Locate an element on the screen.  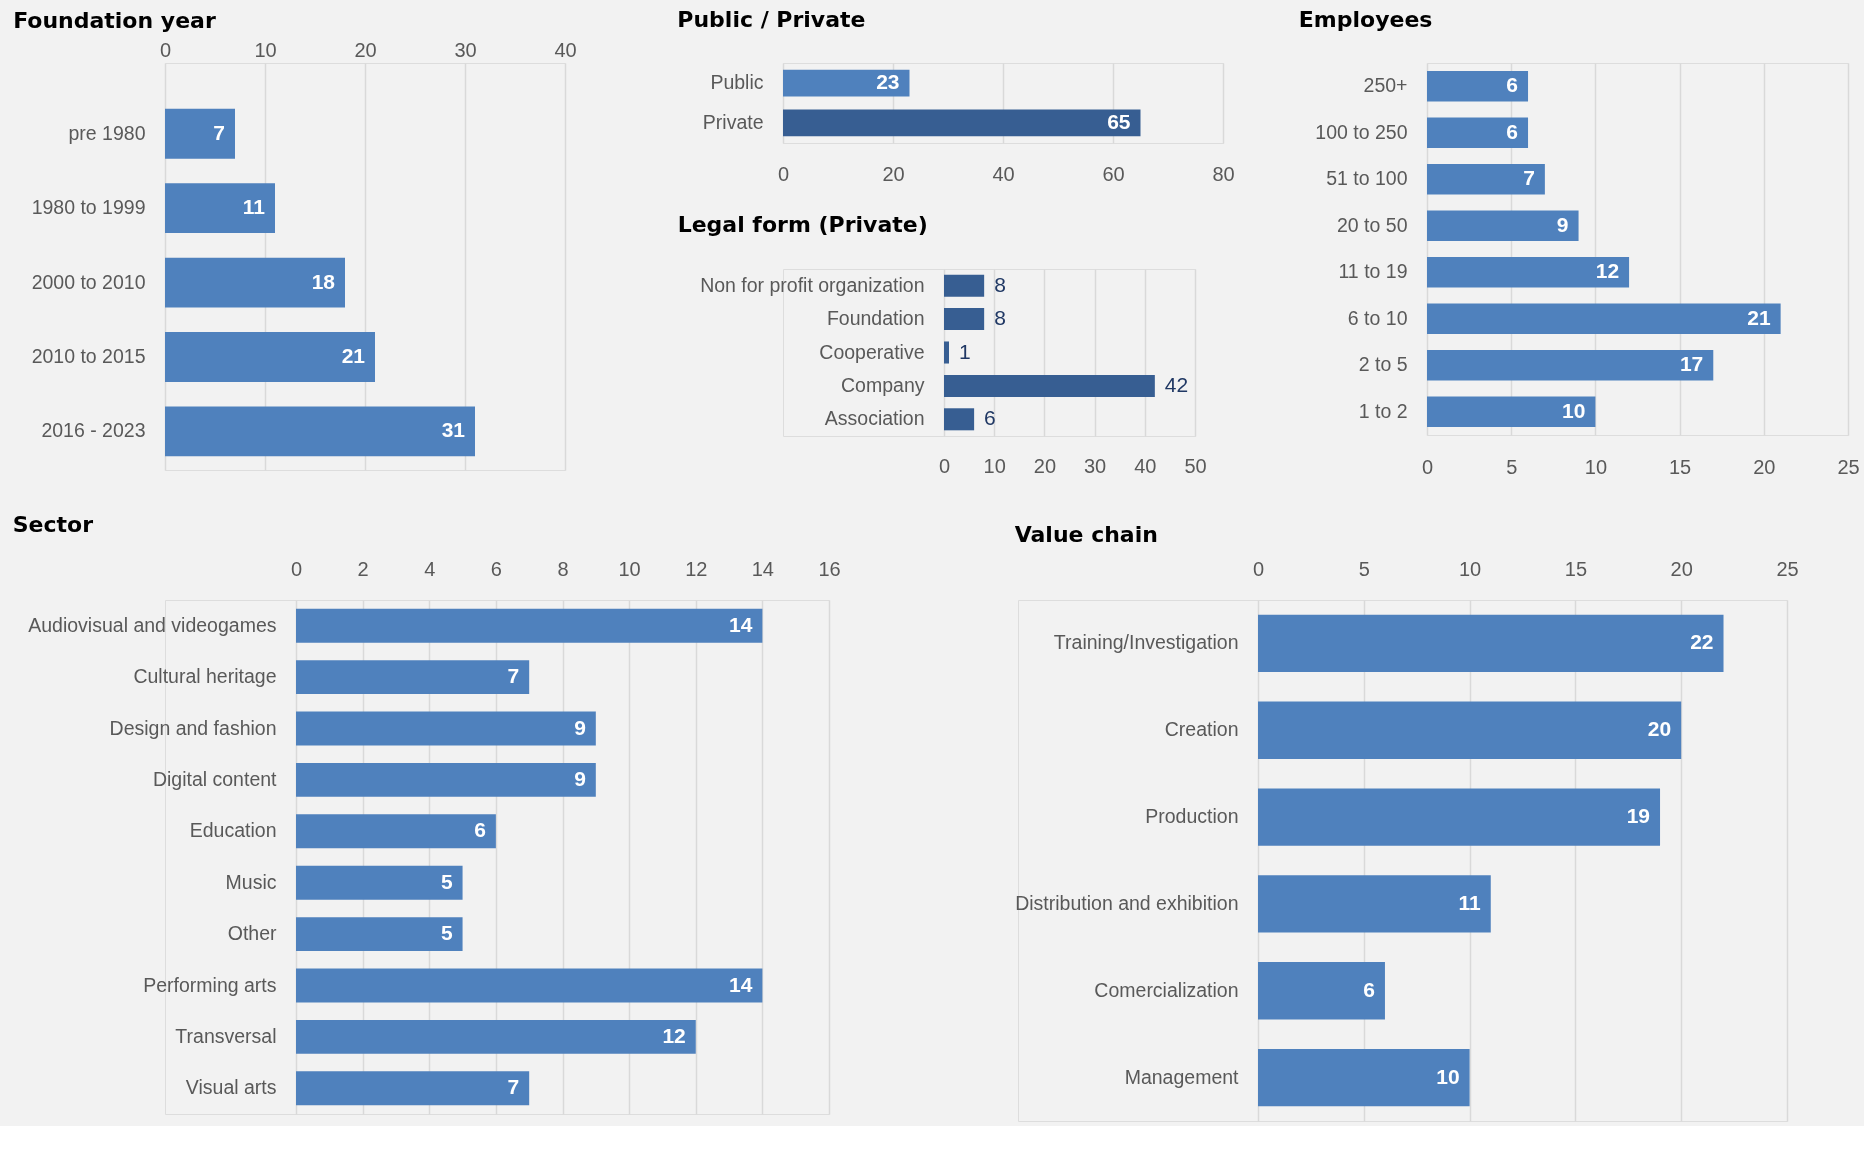
y-tick-label: Design and fashion is located at coordinates (193, 727).